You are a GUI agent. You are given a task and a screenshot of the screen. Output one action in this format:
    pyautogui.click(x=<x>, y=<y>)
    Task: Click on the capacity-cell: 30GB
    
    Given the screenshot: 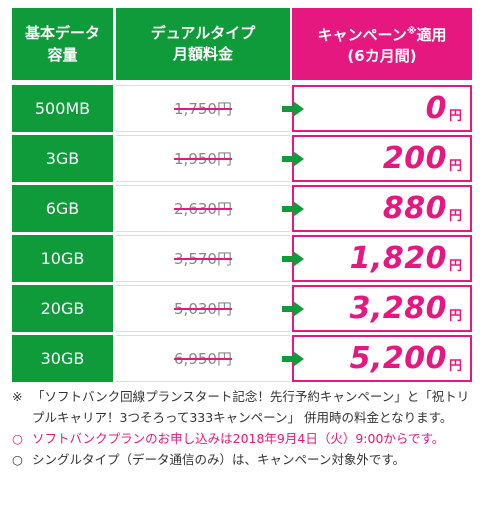 What is the action you would take?
    pyautogui.click(x=62, y=358)
    